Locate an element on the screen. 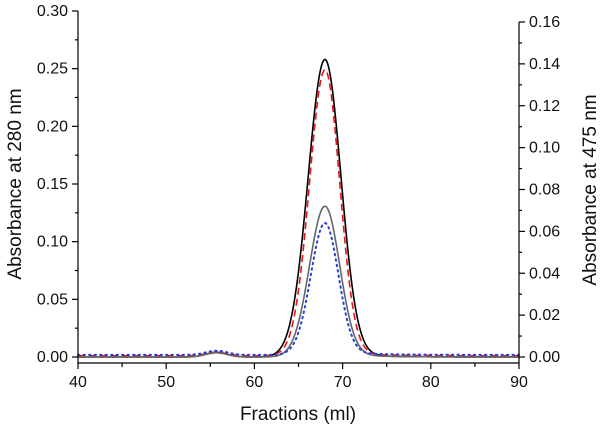 The width and height of the screenshot is (600, 433). y-tick-label-right: 0.08 is located at coordinates (544, 190).